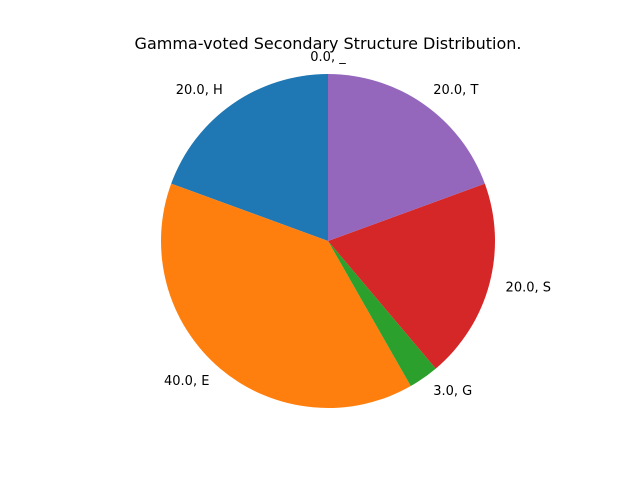 The image size is (640, 480). Describe the element at coordinates (452, 391) in the screenshot. I see `slice-label-g: 3.0, G` at that location.